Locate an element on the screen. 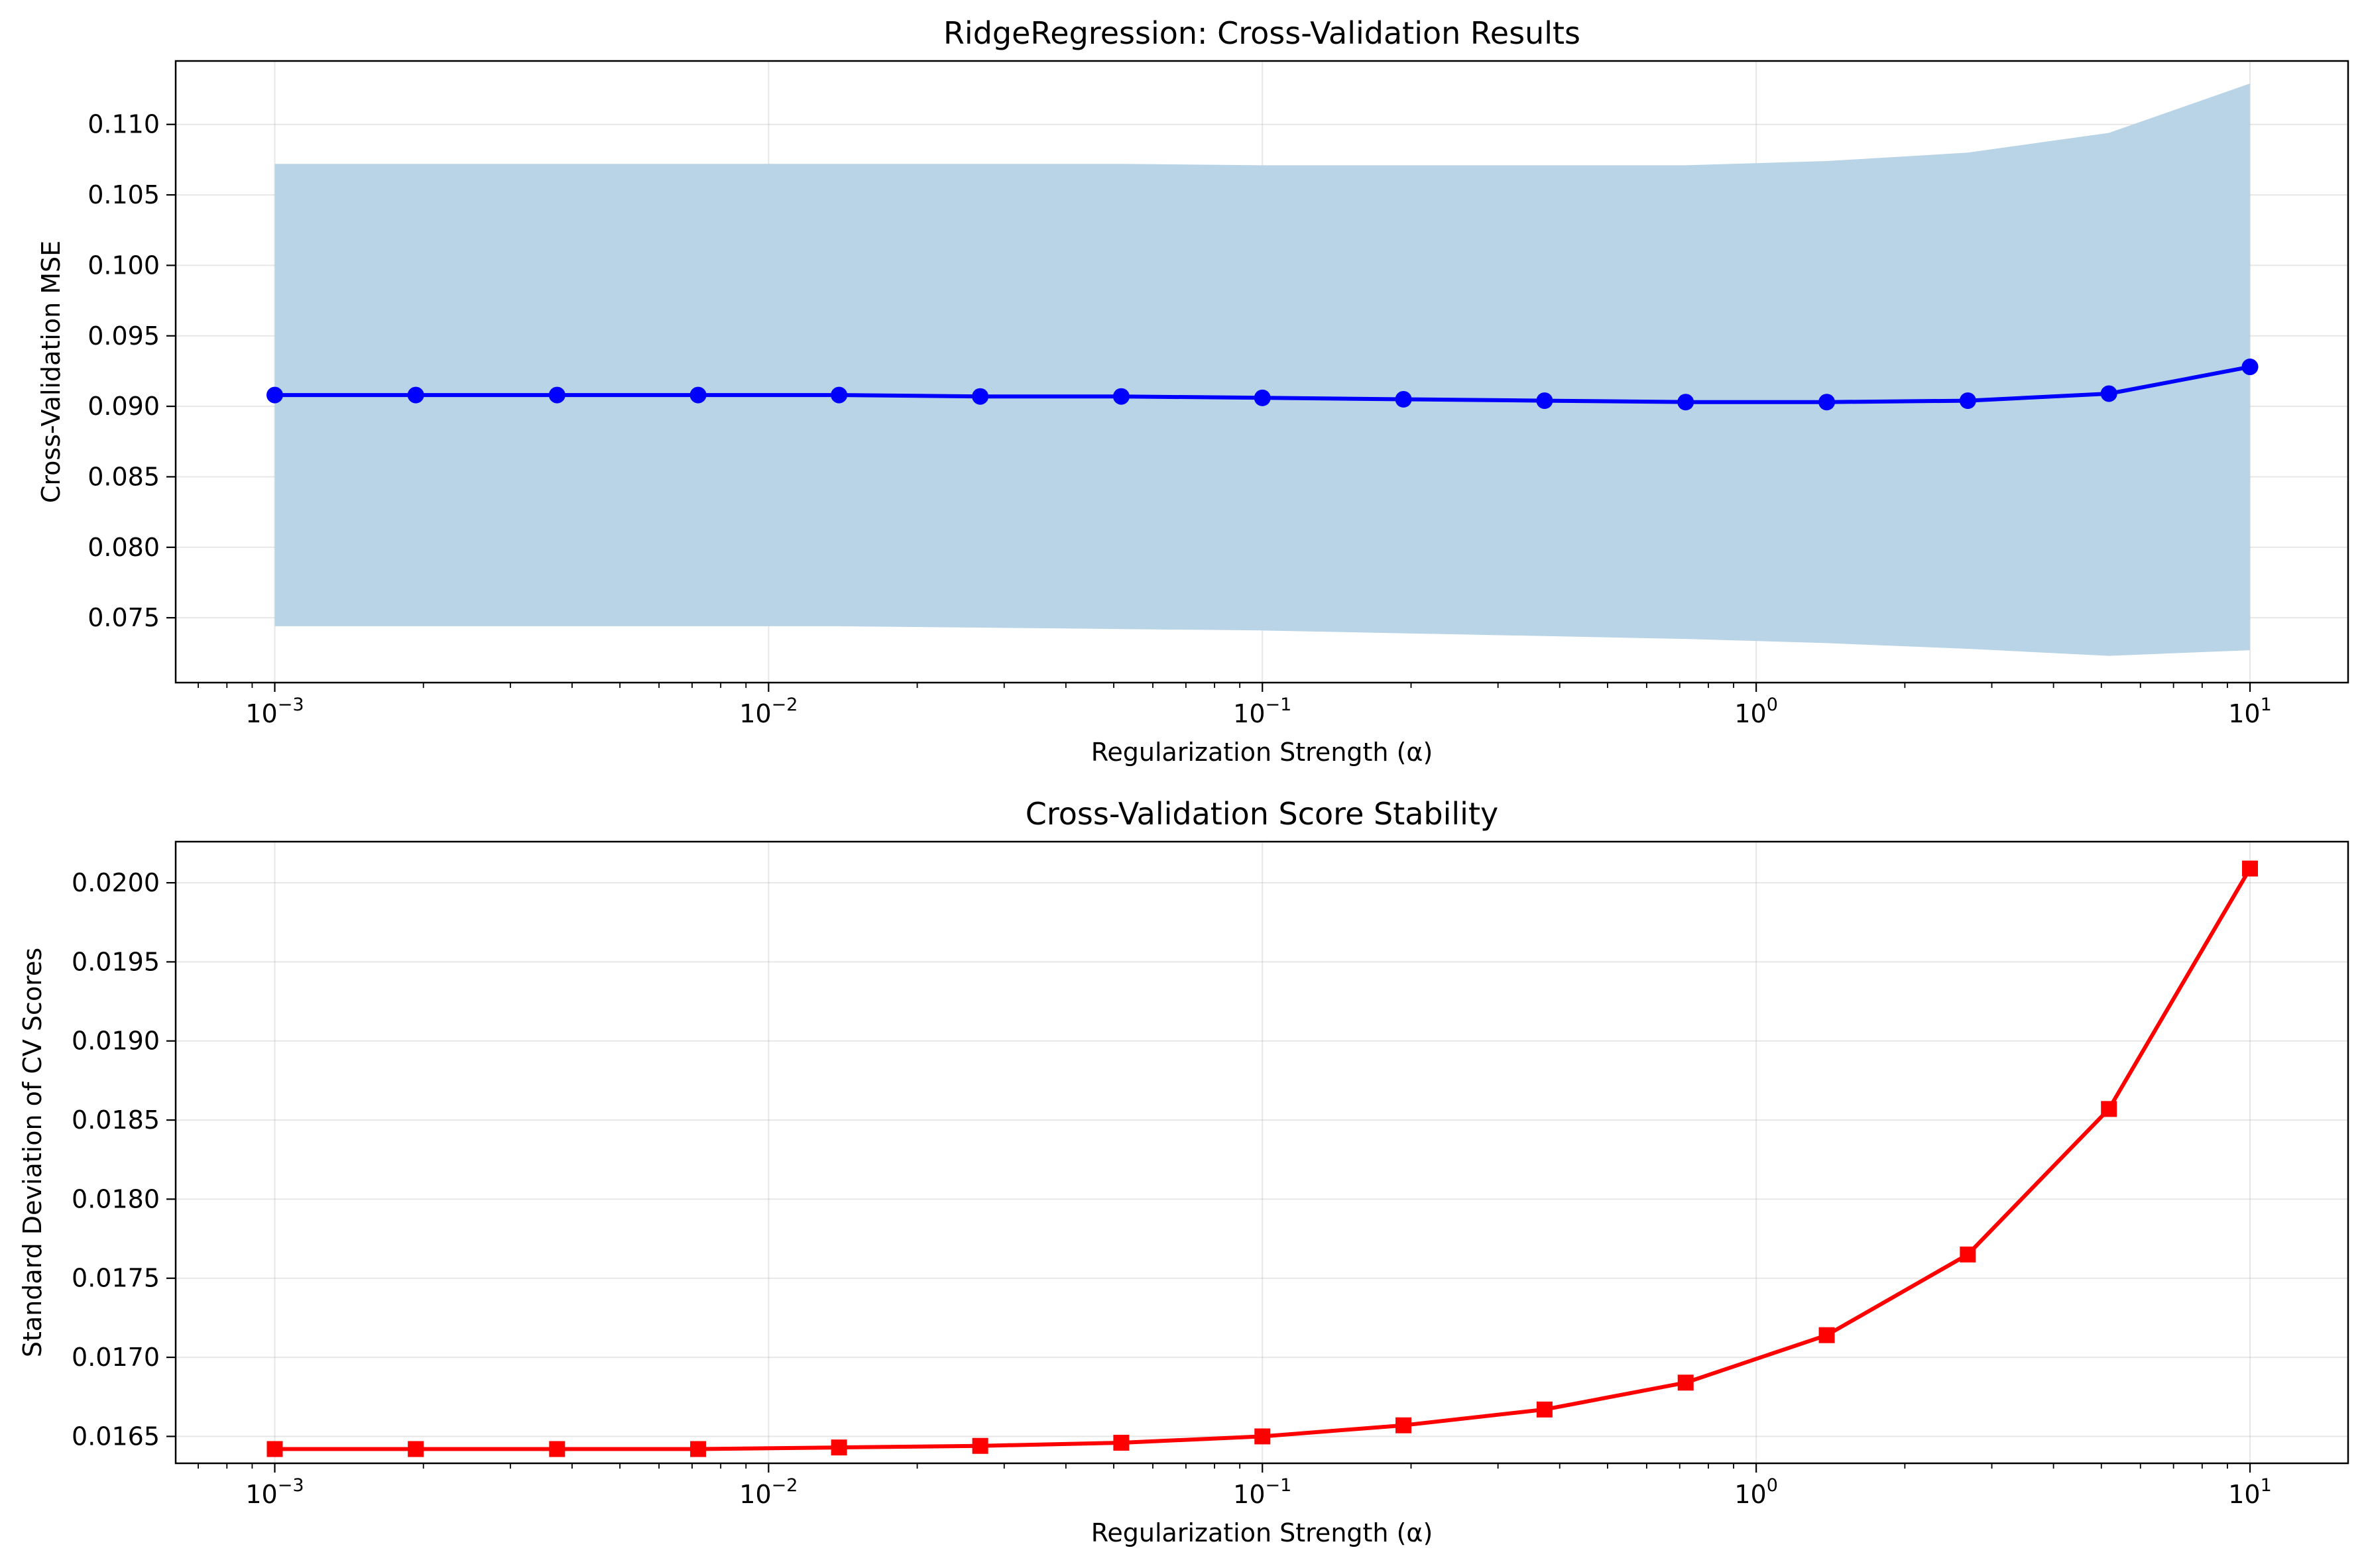  y-tick-label: 0.100 is located at coordinates (124, 265).